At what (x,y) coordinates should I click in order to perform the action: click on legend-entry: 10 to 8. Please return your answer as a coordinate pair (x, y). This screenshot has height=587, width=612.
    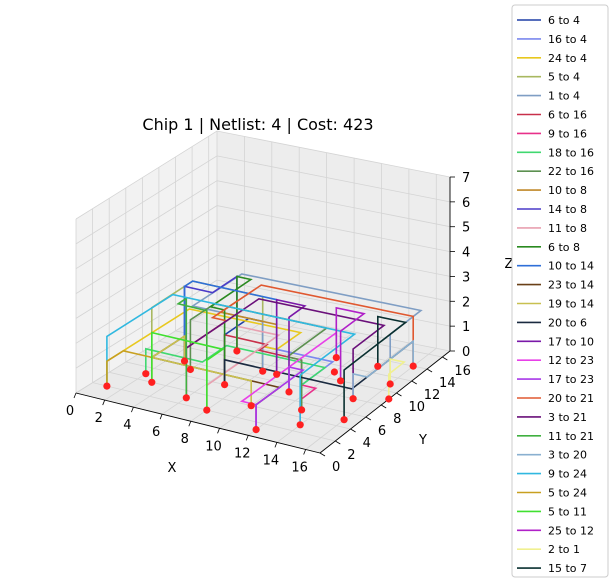
    Looking at the image, I should click on (567, 190).